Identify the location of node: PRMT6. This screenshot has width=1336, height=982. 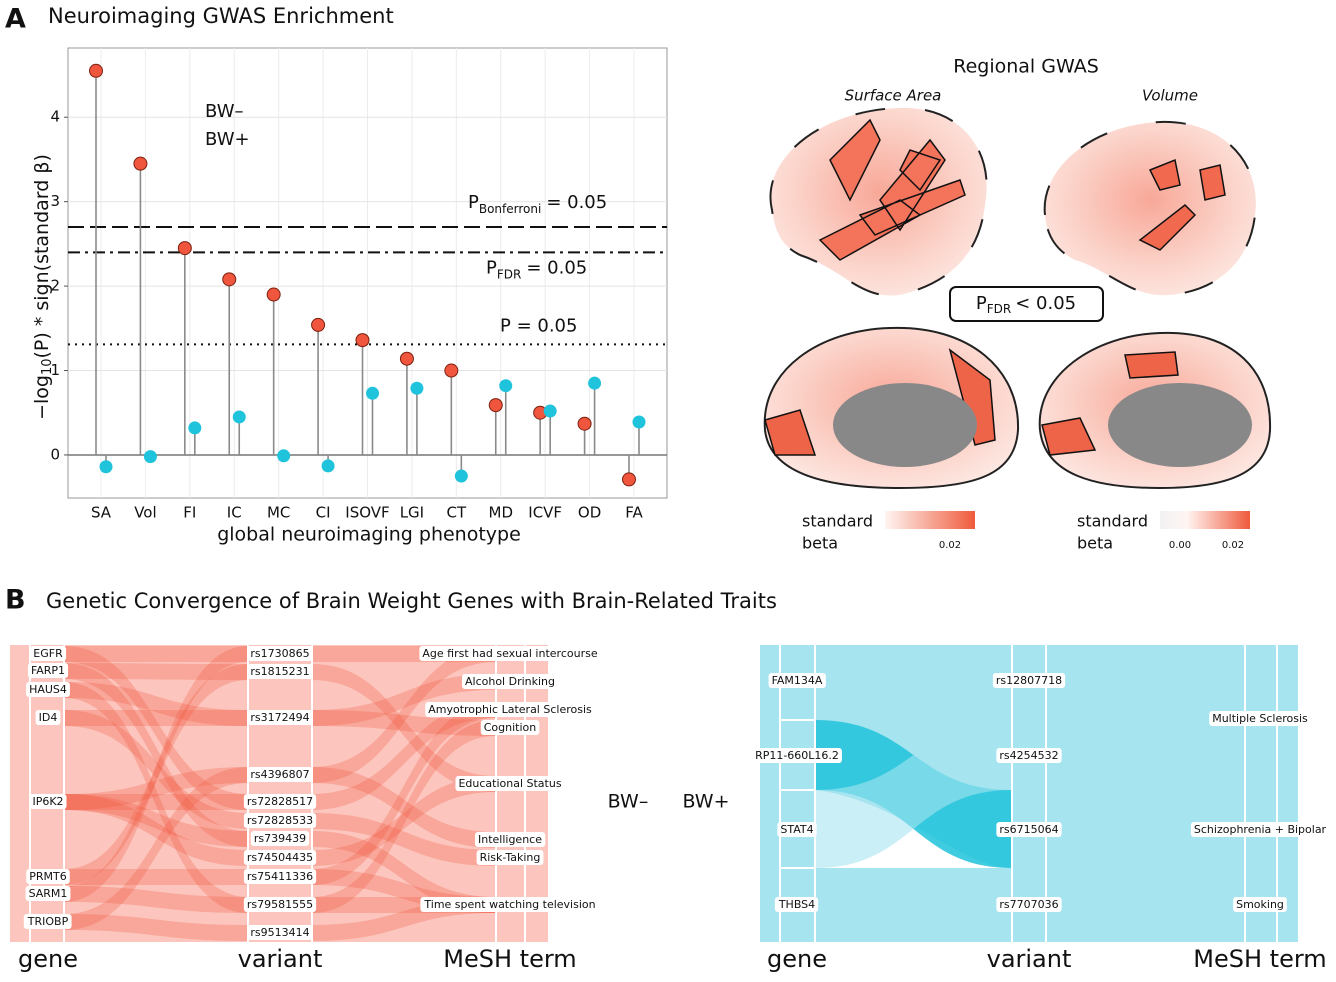
(48, 876).